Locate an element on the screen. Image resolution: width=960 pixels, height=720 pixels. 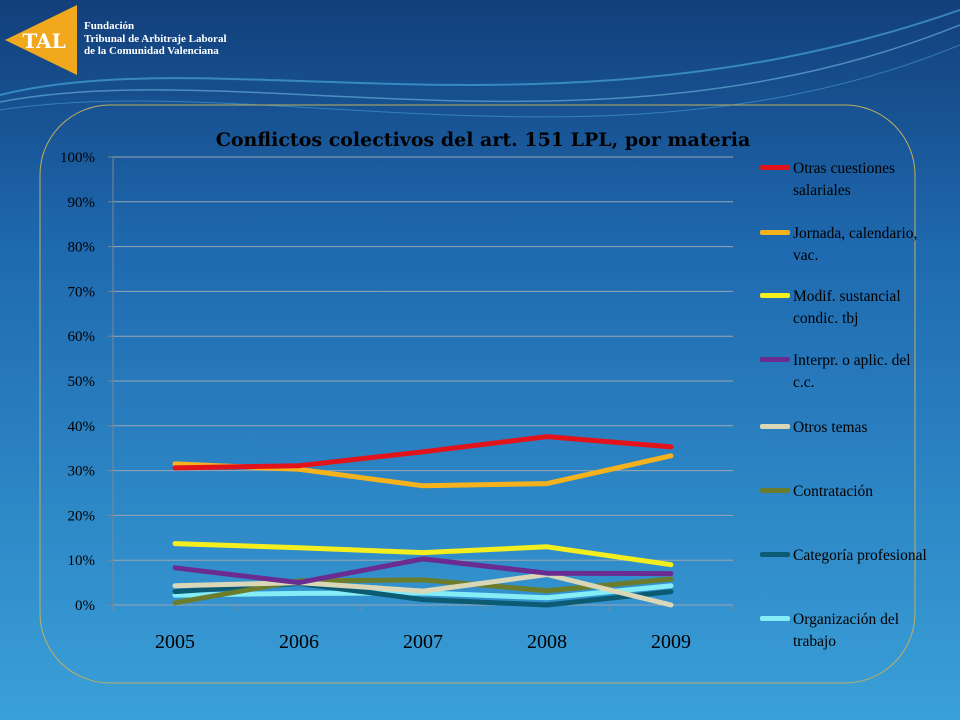
legend-label: Otras cuestiones salariales is located at coordinates (844, 179).